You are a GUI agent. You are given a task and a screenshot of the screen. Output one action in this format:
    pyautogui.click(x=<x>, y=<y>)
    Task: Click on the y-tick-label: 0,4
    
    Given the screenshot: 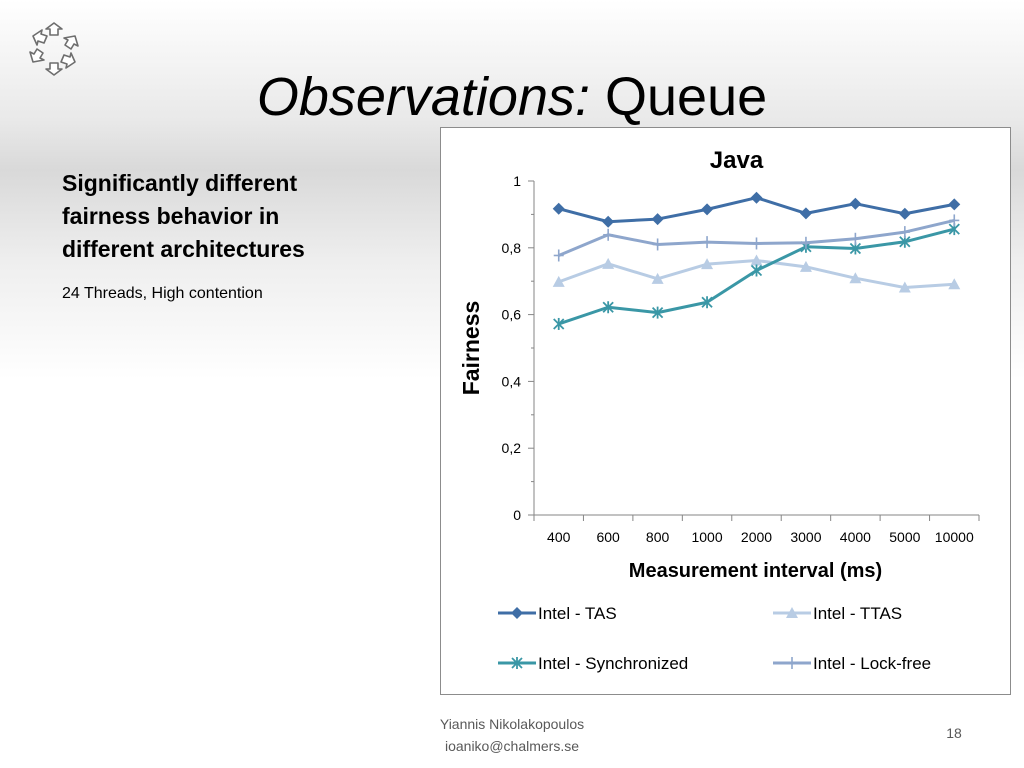 What is the action you would take?
    pyautogui.click(x=512, y=381)
    